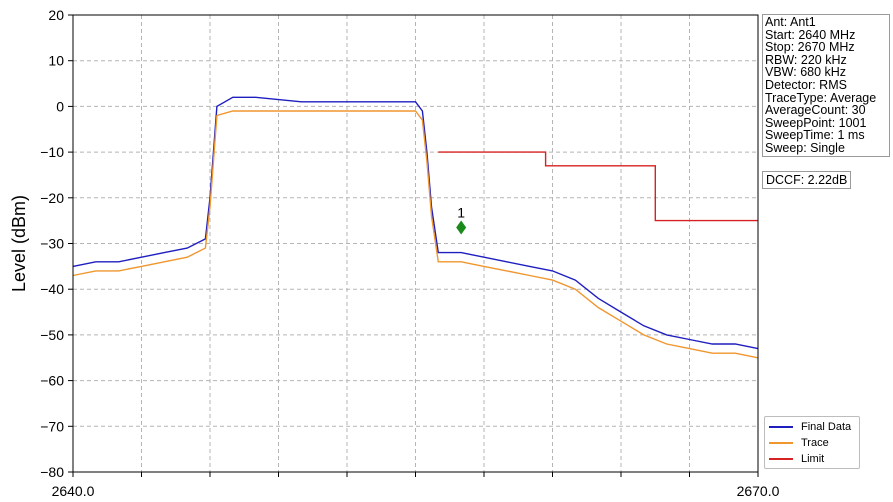  Describe the element at coordinates (805, 147) in the screenshot. I see `info-line: Sweep: Single` at that location.